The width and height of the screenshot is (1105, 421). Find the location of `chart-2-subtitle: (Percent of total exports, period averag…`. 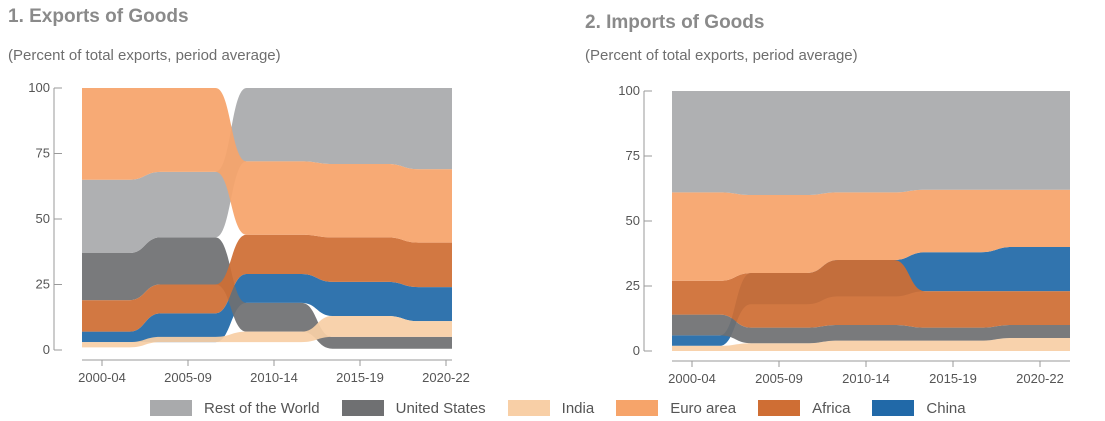

chart-2-subtitle: (Percent of total exports, period averag… is located at coordinates (721, 55).